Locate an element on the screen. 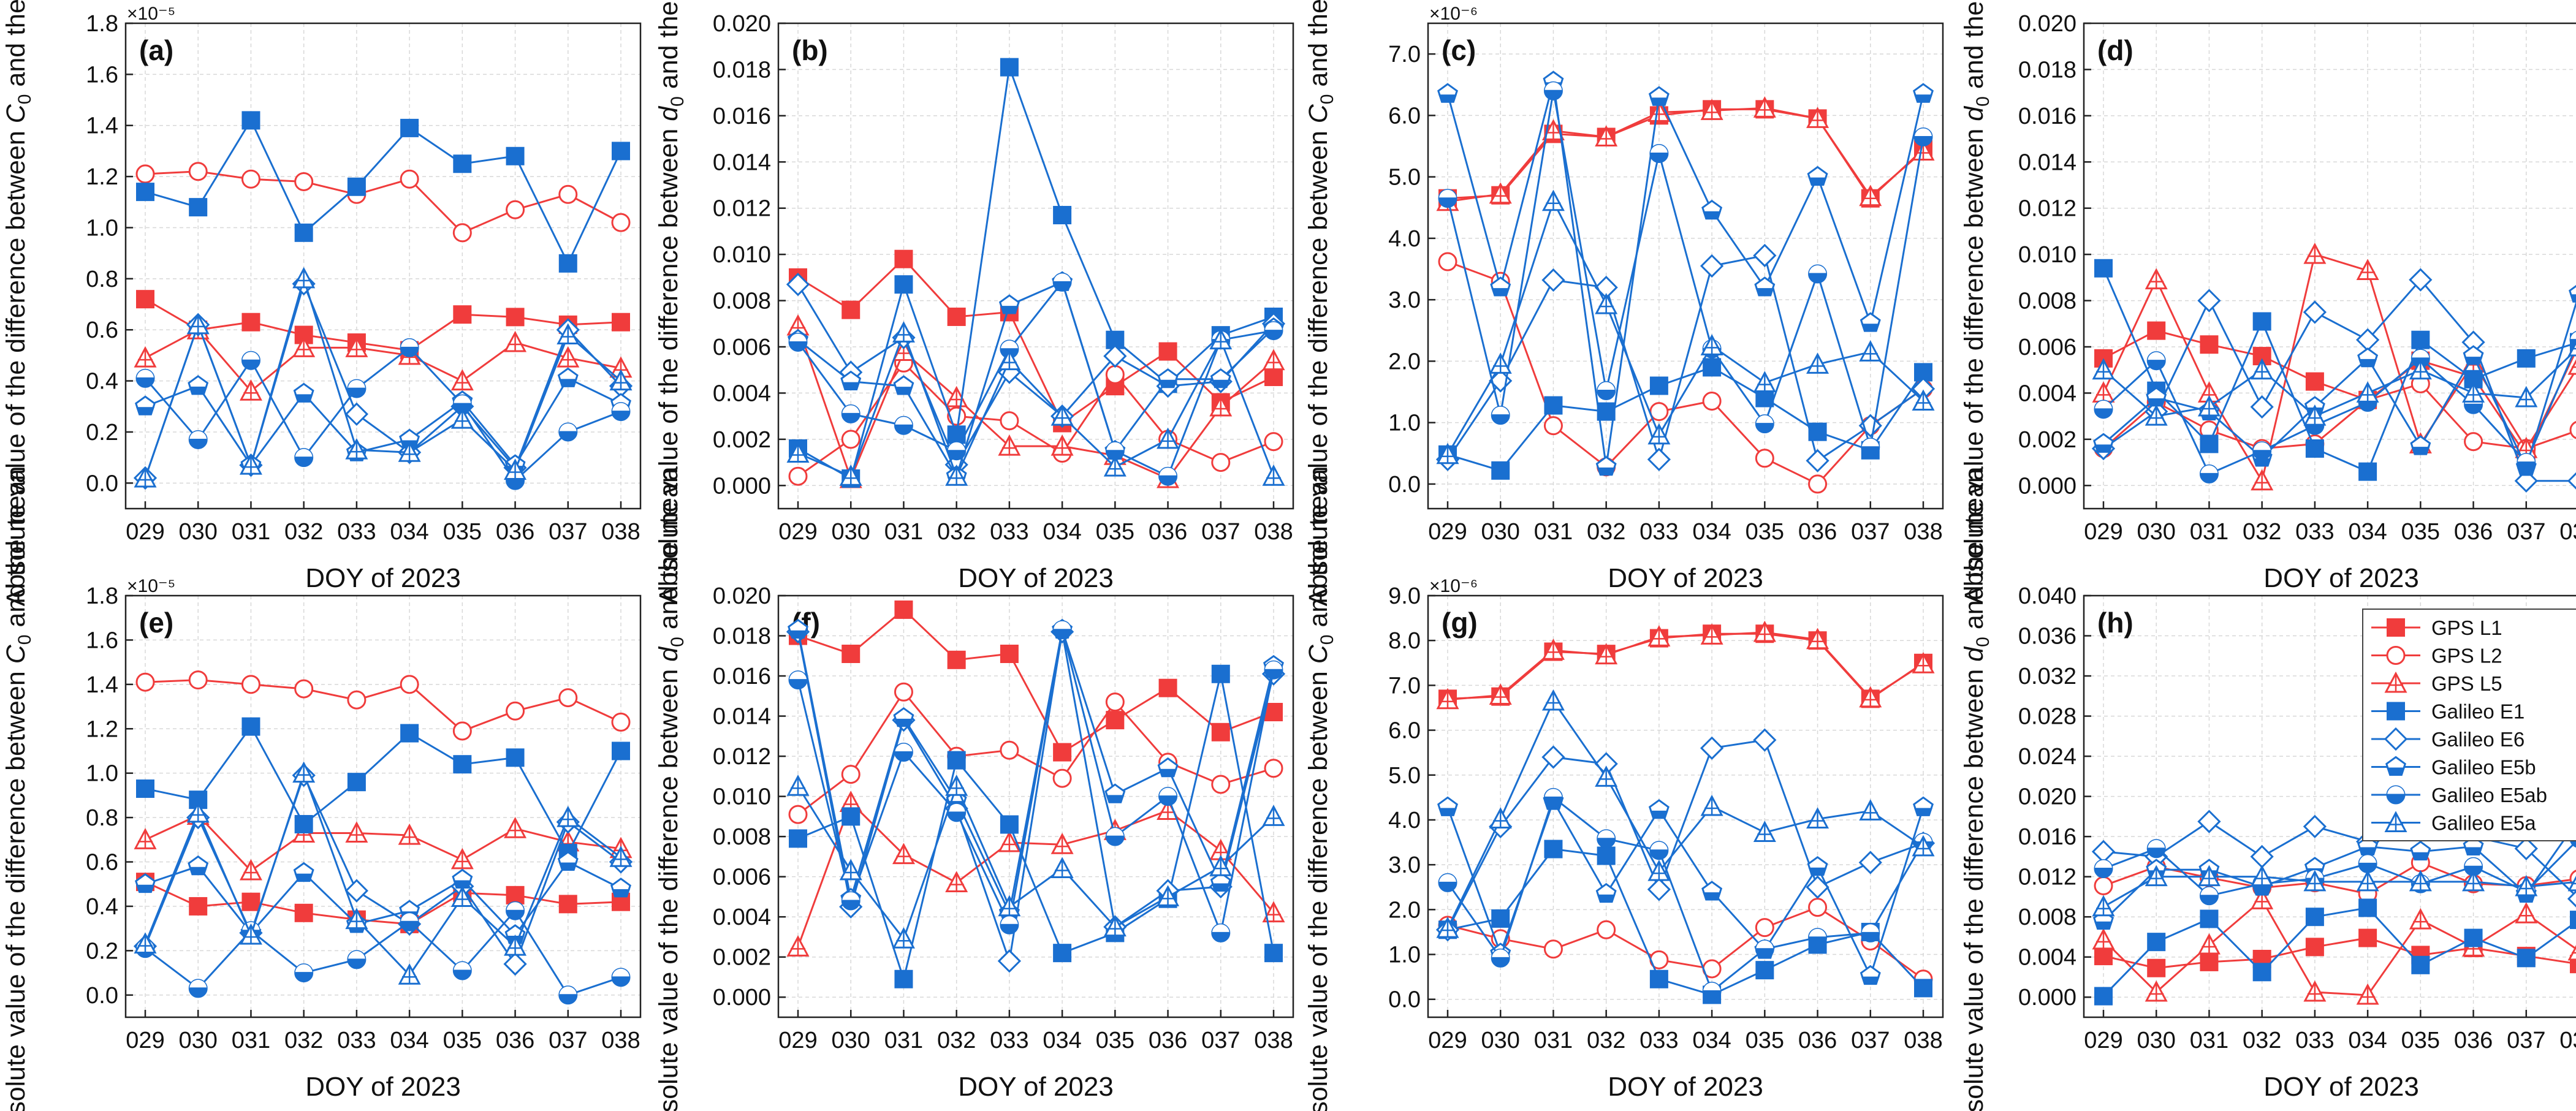 The height and width of the screenshot is (1111, 2576). legend-marker is located at coordinates (2396, 627).